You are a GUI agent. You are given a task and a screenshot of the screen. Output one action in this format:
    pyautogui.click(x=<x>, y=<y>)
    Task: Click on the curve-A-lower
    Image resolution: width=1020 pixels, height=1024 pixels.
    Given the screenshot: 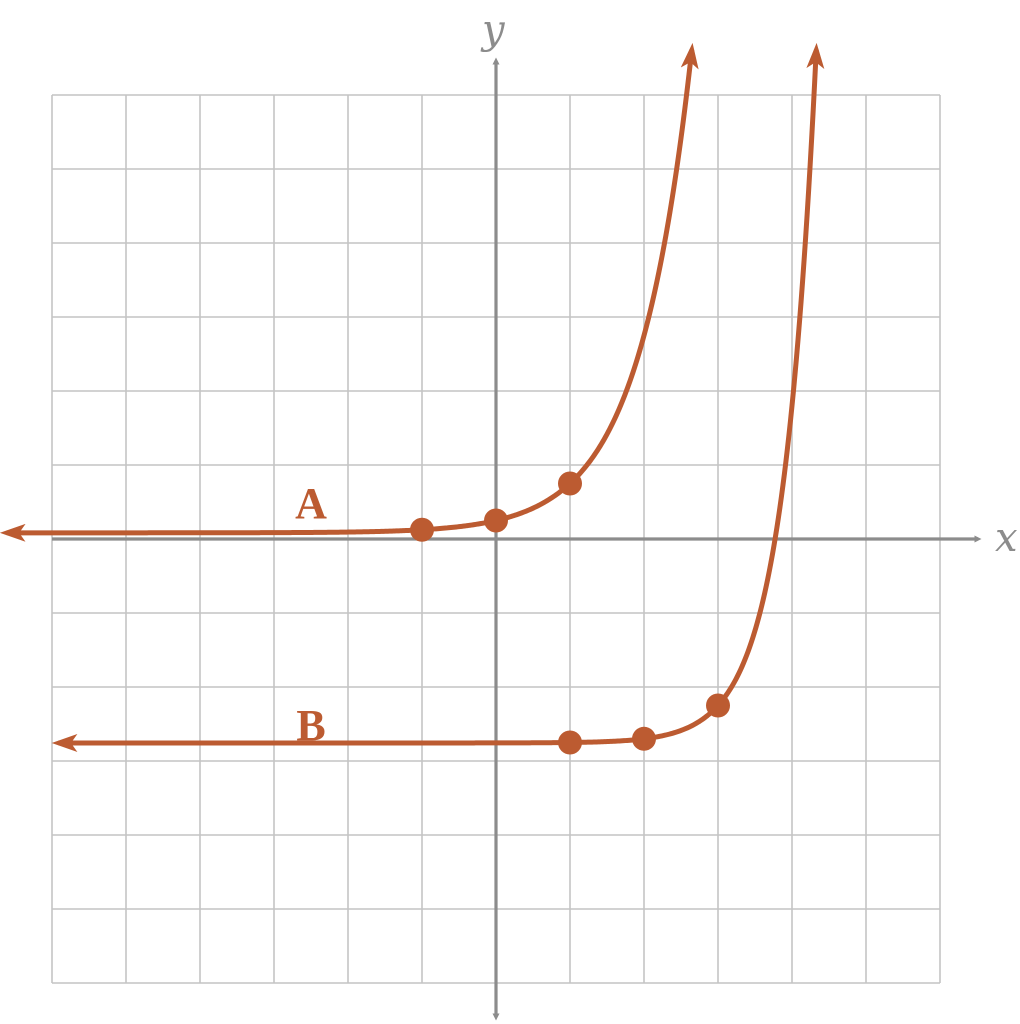 What is the action you would take?
    pyautogui.click(x=176, y=532)
    